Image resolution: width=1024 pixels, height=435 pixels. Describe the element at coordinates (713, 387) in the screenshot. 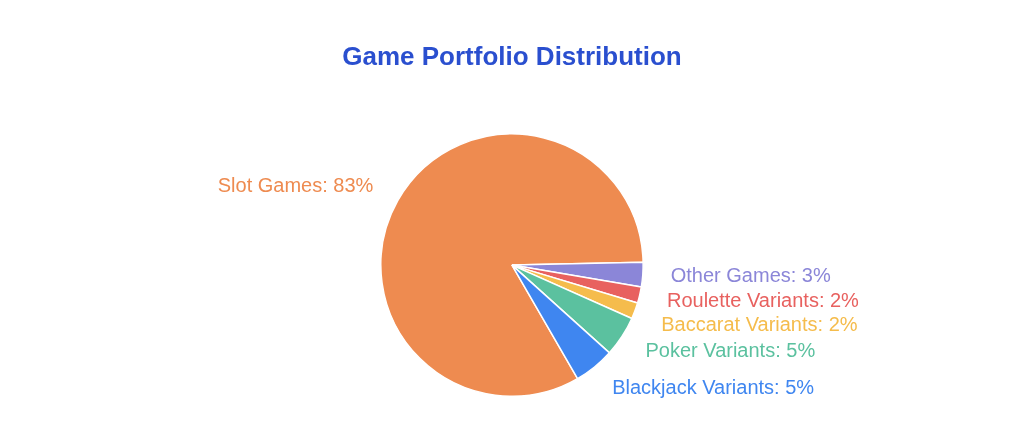

I see `slice-label: Blackjack Variants: 5%` at that location.